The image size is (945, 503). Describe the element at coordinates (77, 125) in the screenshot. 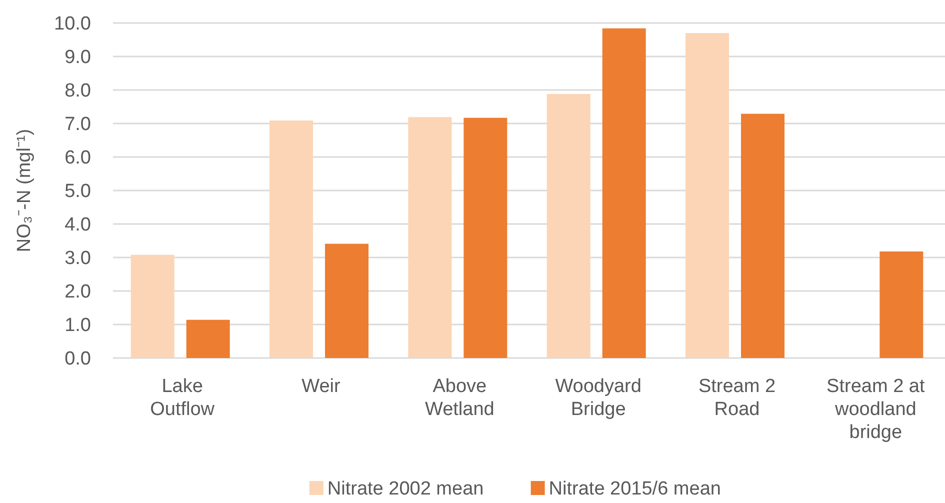

I see `y-tick-label: 7.0` at that location.